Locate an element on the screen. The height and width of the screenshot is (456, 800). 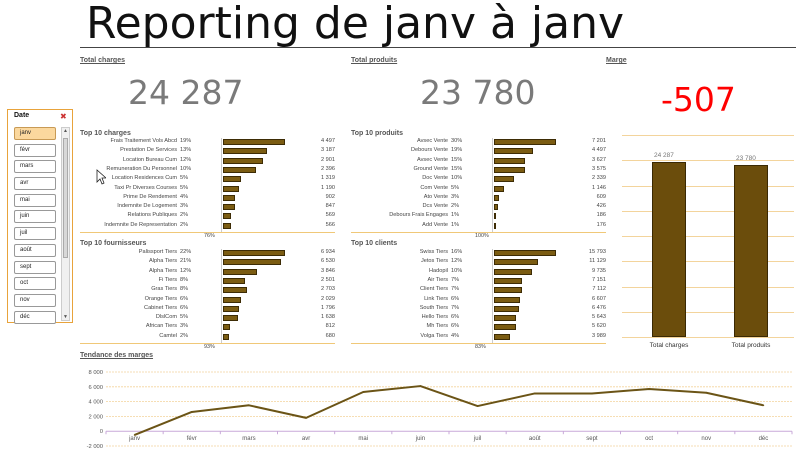
list-row: Remuneration Du Personnel 10% 2 396 is located at coordinates (207, 170).